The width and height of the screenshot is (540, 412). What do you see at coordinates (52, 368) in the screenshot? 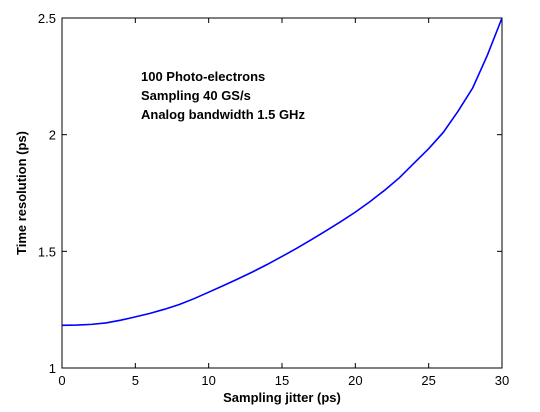
I see `y-tick-label: 1` at bounding box center [52, 368].